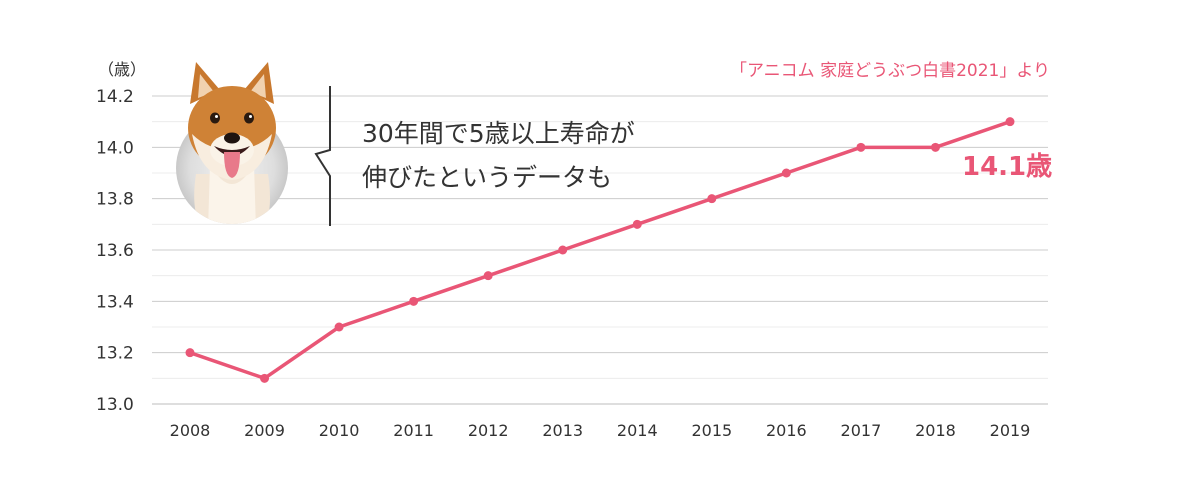 The image size is (1200, 500). I want to click on data-point-2009, so click(265, 378).